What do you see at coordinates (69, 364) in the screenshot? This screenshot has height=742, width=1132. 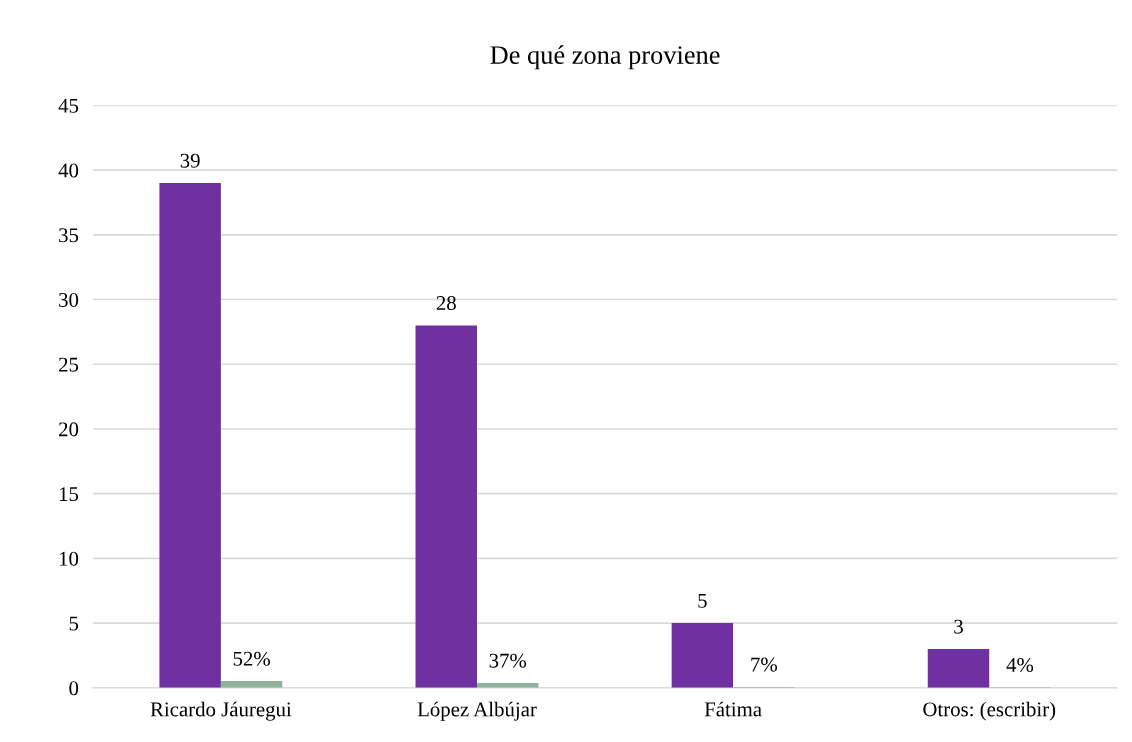 I see `y-tick-label: 25` at bounding box center [69, 364].